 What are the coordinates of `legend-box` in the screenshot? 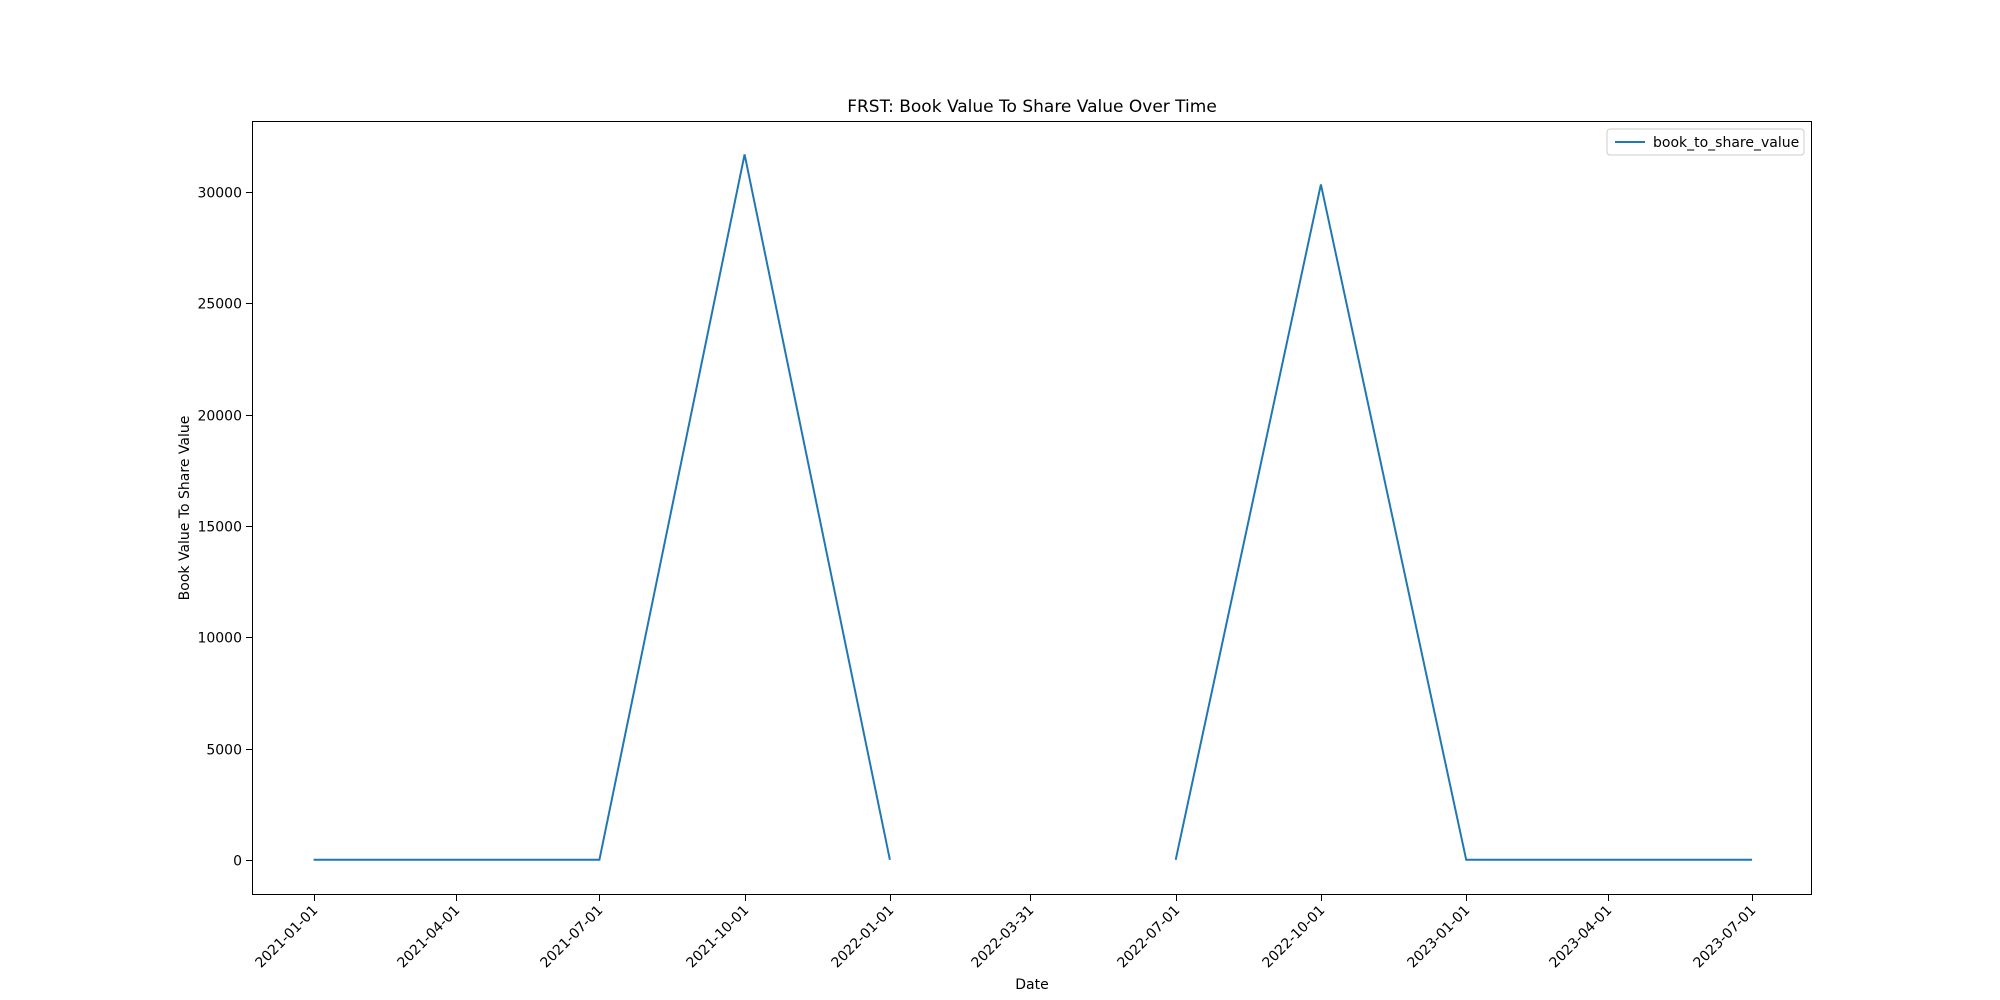 It's located at (1705, 142).